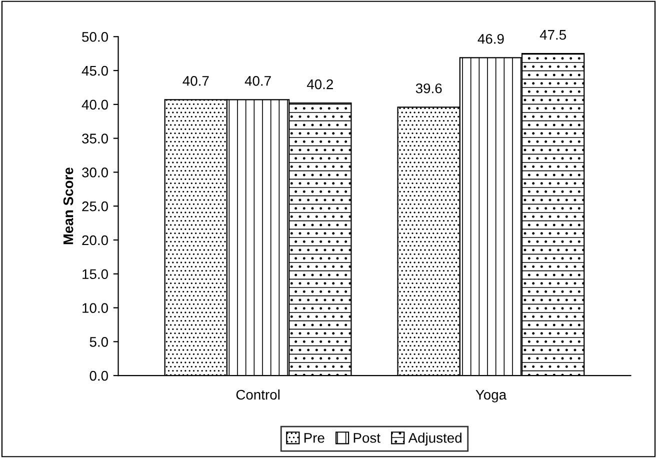  I want to click on y-tick-label: 45.0, so click(95, 71).